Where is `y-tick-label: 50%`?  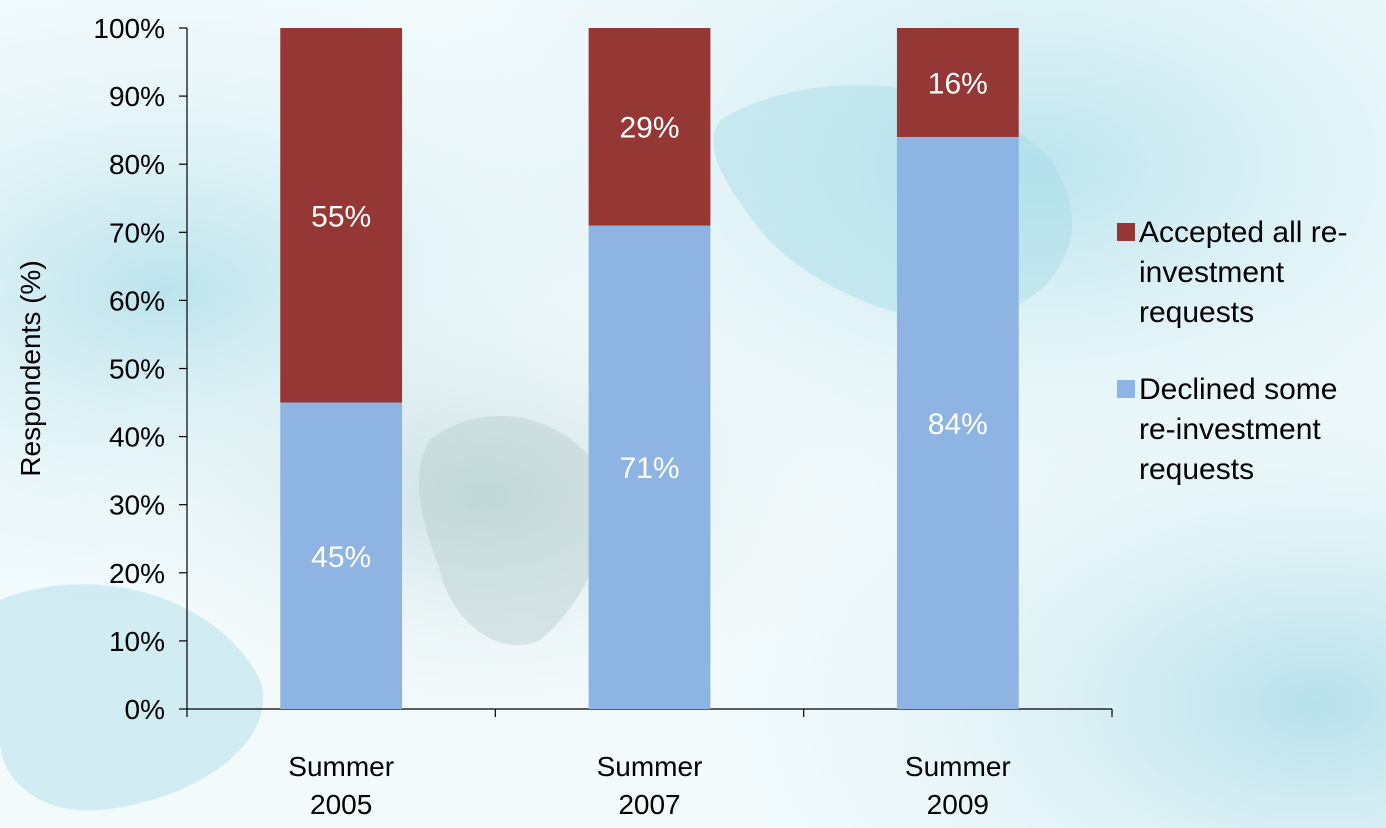 y-tick-label: 50% is located at coordinates (137, 369).